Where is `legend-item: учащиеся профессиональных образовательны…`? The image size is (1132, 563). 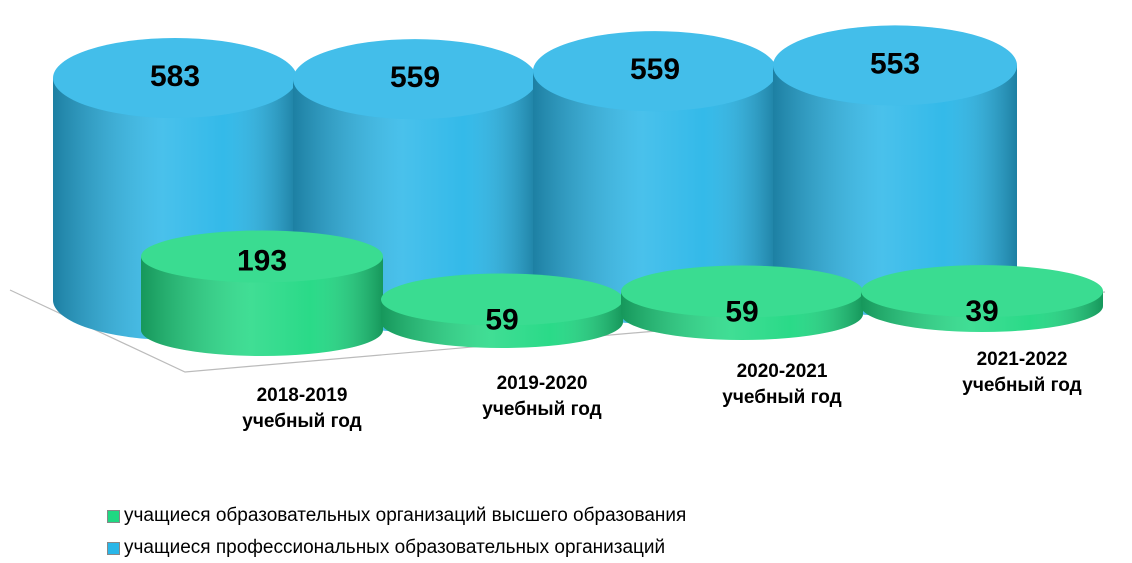
legend-item: учащиеся профессиональных образовательны… is located at coordinates (386, 548).